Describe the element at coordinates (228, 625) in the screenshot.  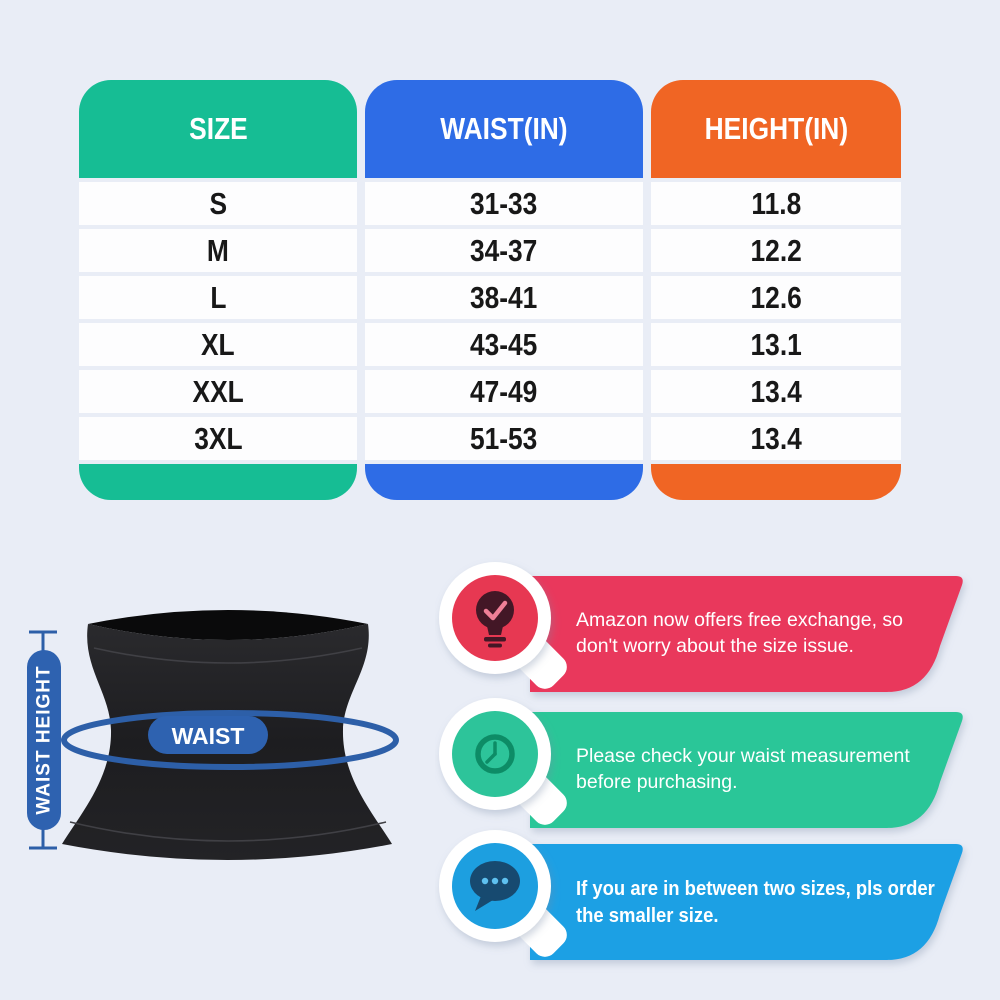
I see `belt-opening` at that location.